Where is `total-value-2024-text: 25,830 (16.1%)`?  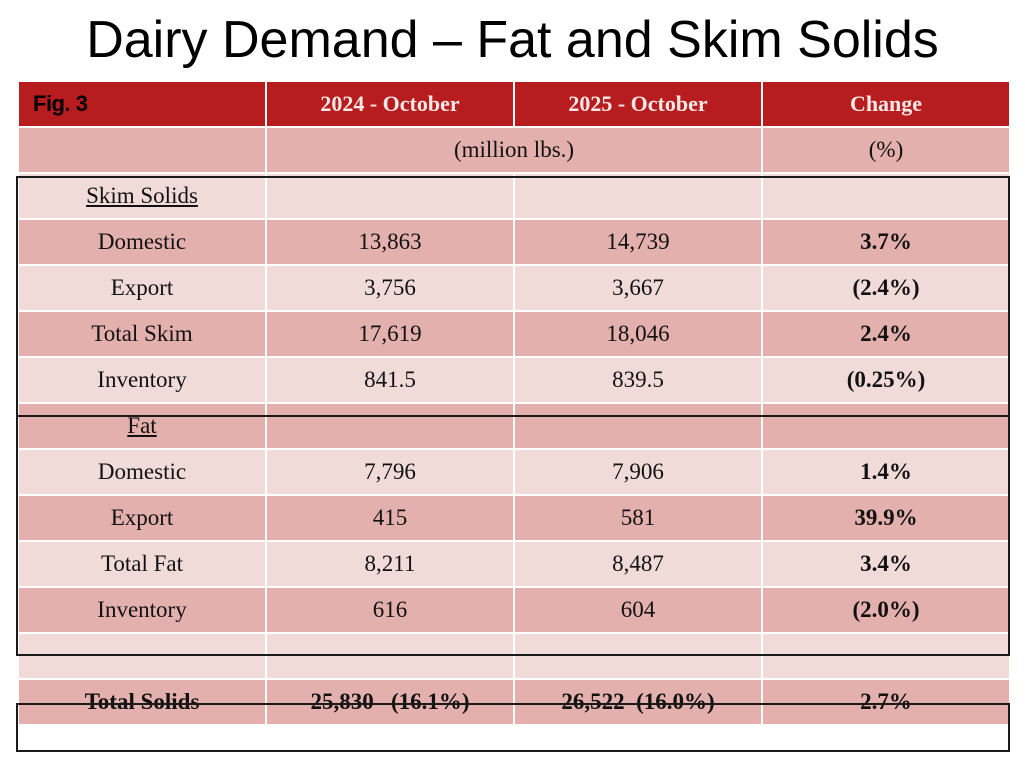 total-value-2024-text: 25,830 (16.1%) is located at coordinates (390, 701).